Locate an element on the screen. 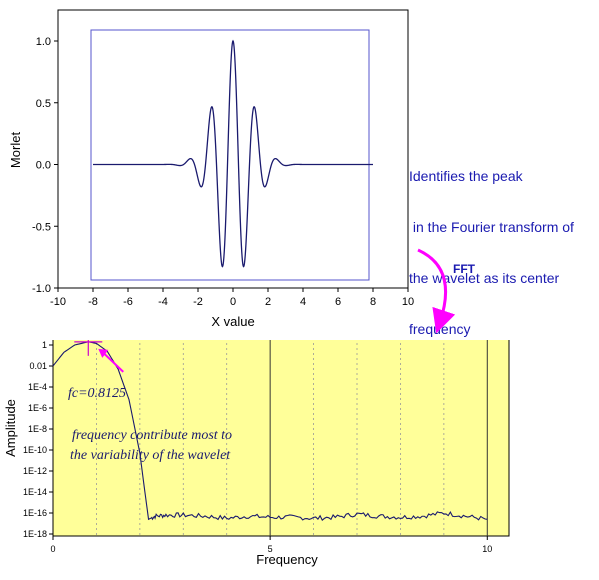 The height and width of the screenshot is (580, 599). fft-x-tick-label: 10 is located at coordinates (487, 549).